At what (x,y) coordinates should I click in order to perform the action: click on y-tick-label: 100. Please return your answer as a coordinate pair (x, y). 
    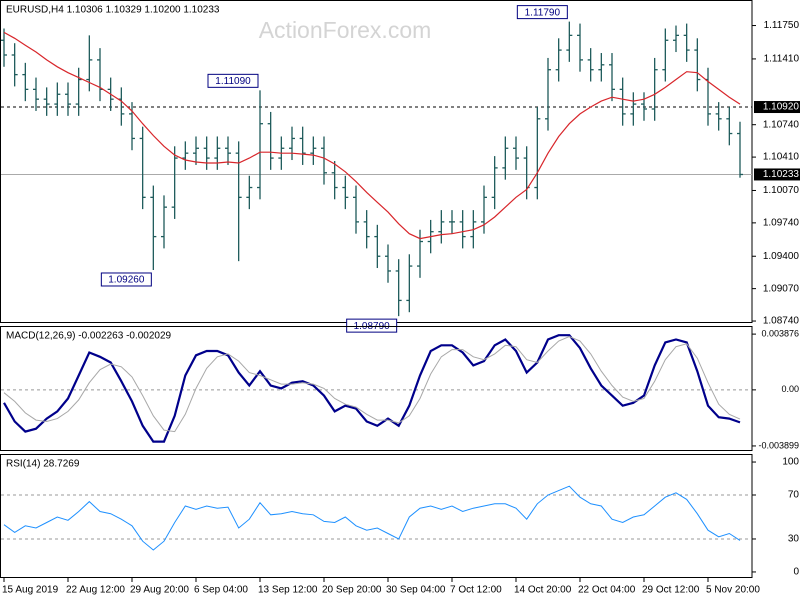
    Looking at the image, I should click on (790, 462).